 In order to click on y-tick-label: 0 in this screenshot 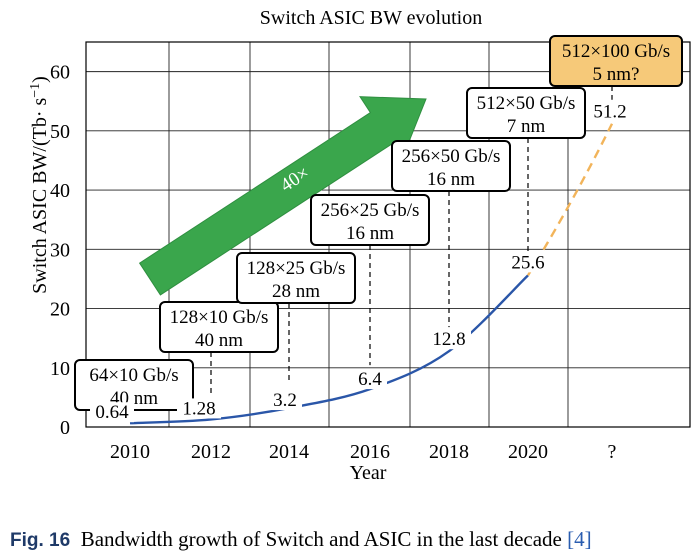, I will do `click(65, 428)`.